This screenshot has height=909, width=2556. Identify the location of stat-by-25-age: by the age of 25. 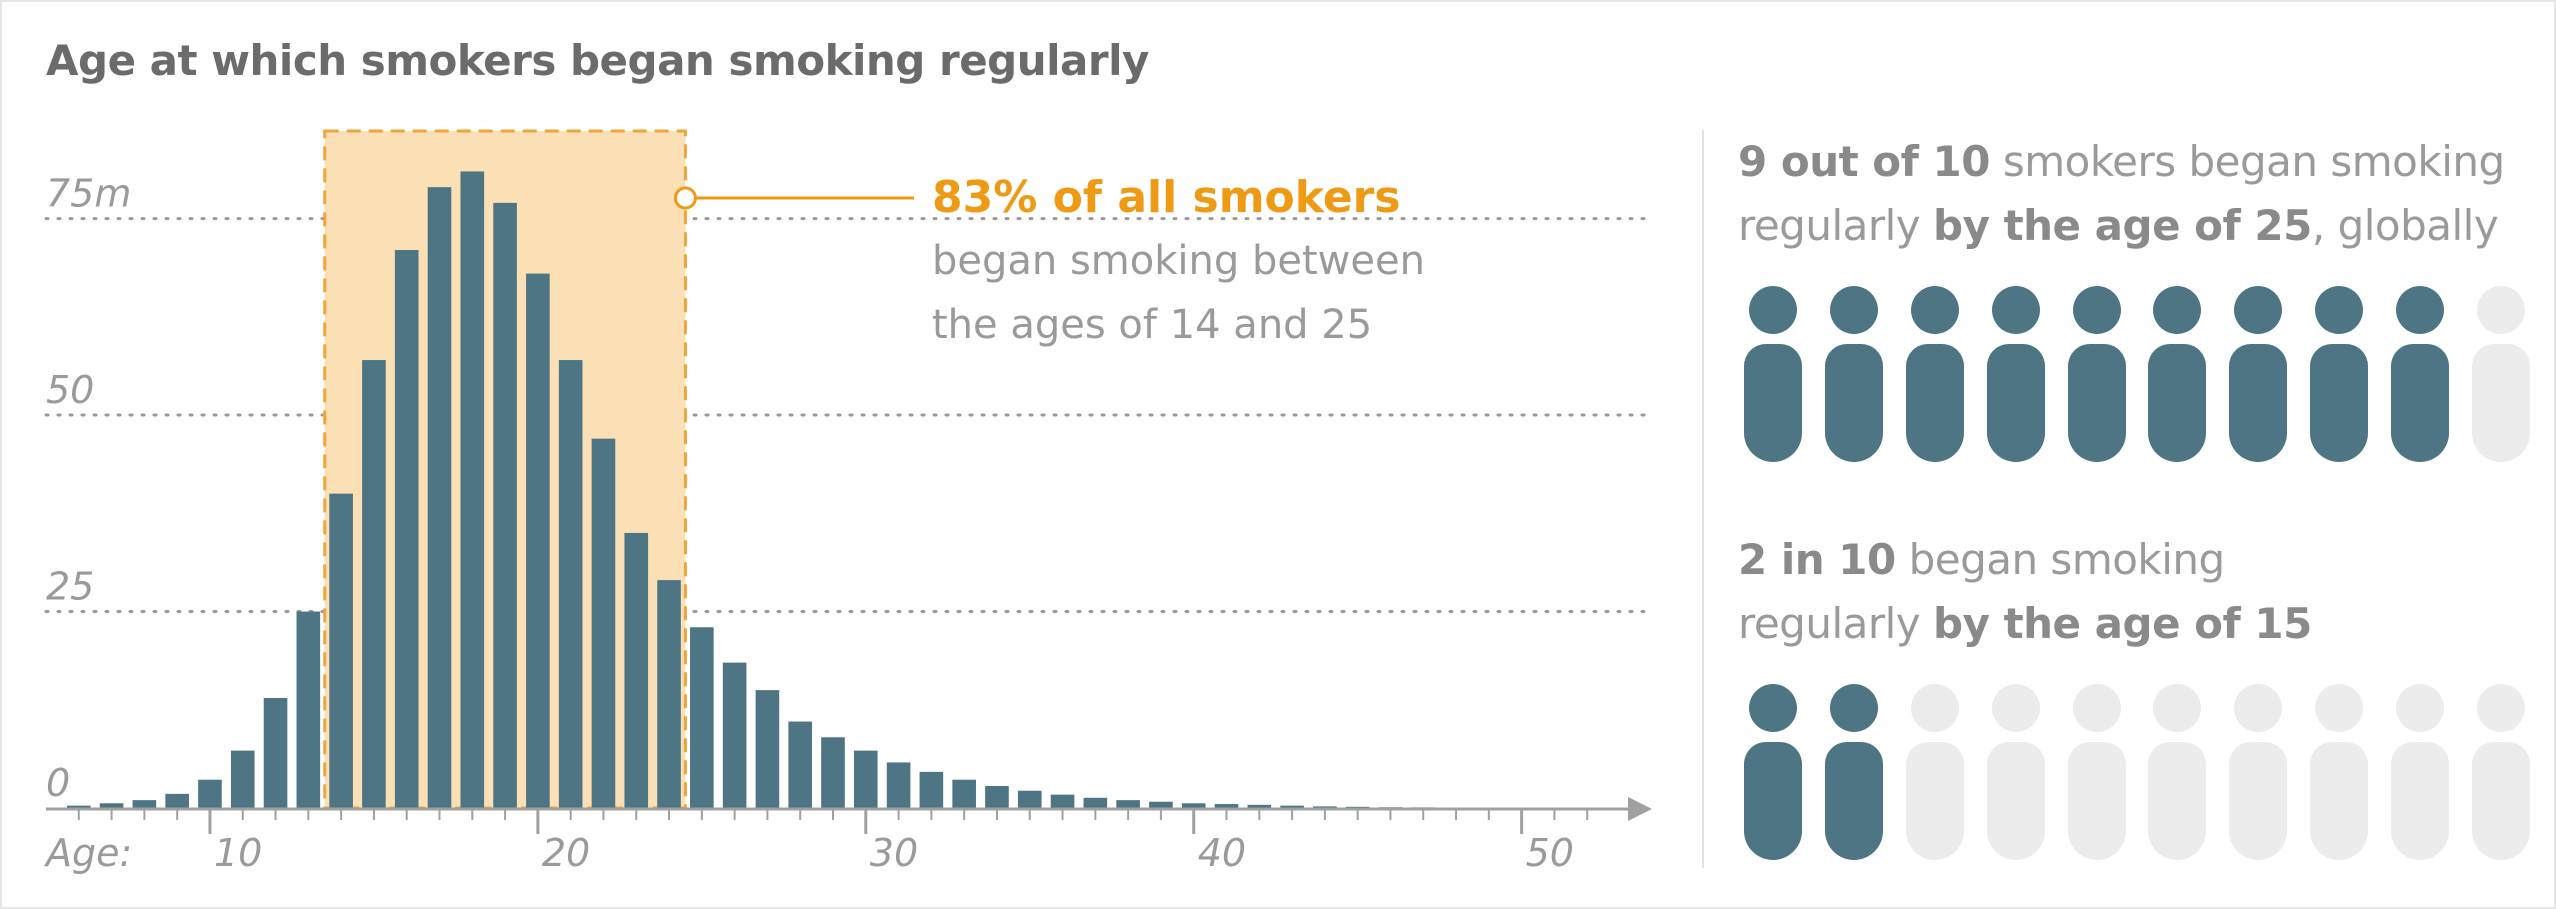
(2122, 225).